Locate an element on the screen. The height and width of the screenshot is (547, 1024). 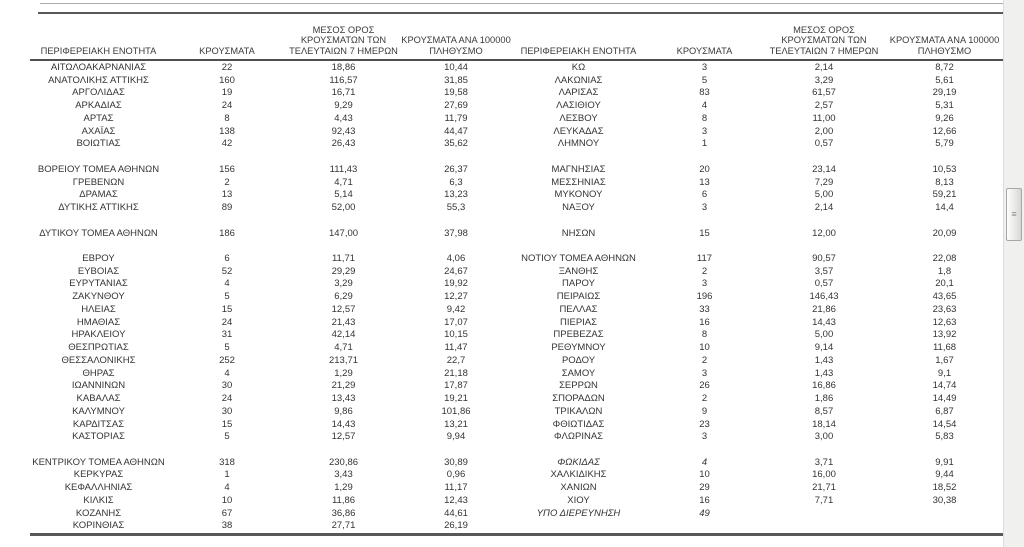
cases-cell: 23 is located at coordinates (704, 424).